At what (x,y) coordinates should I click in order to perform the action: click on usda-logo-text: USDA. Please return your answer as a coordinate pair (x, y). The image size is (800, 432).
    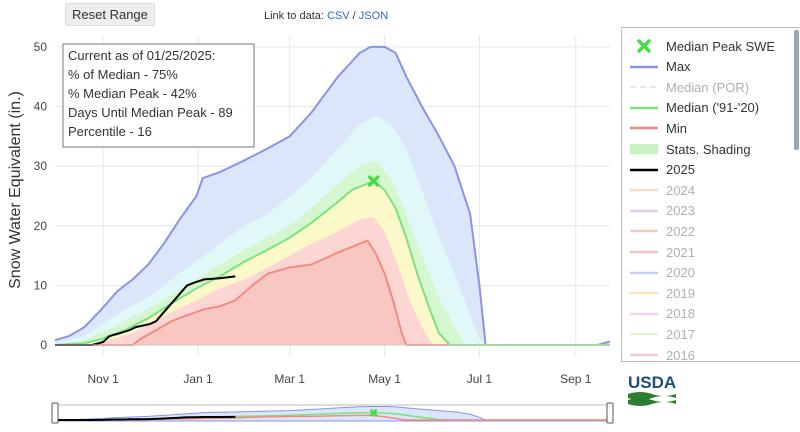
    Looking at the image, I should click on (652, 382).